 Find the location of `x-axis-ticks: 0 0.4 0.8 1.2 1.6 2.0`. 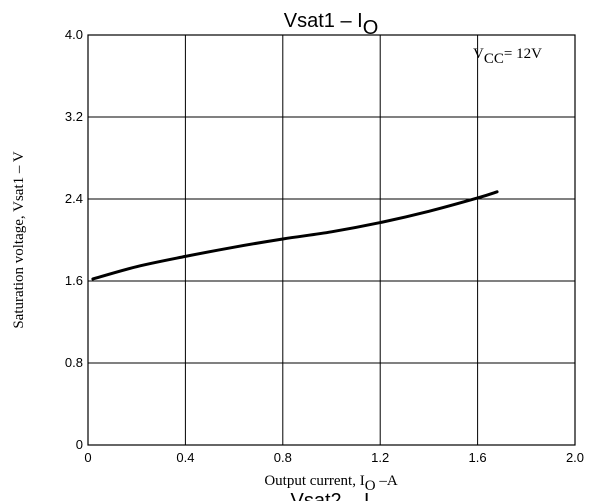

x-axis-ticks: 0 0.4 0.8 1.2 1.6 2.0 is located at coordinates (334, 457).